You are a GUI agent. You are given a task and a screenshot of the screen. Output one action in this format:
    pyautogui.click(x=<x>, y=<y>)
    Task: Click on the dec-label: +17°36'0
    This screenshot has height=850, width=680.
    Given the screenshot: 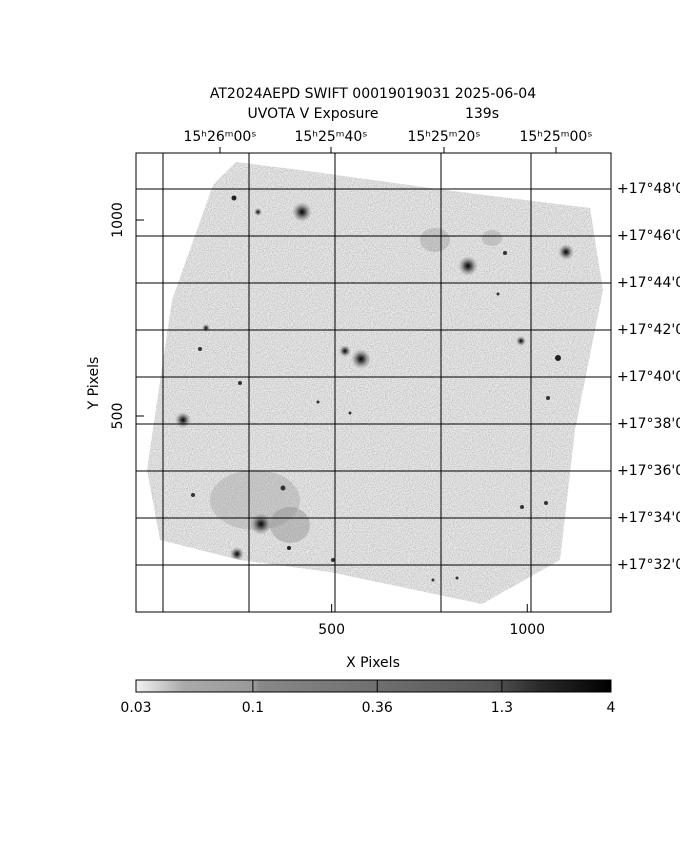 What is the action you would take?
    pyautogui.click(x=648, y=471)
    